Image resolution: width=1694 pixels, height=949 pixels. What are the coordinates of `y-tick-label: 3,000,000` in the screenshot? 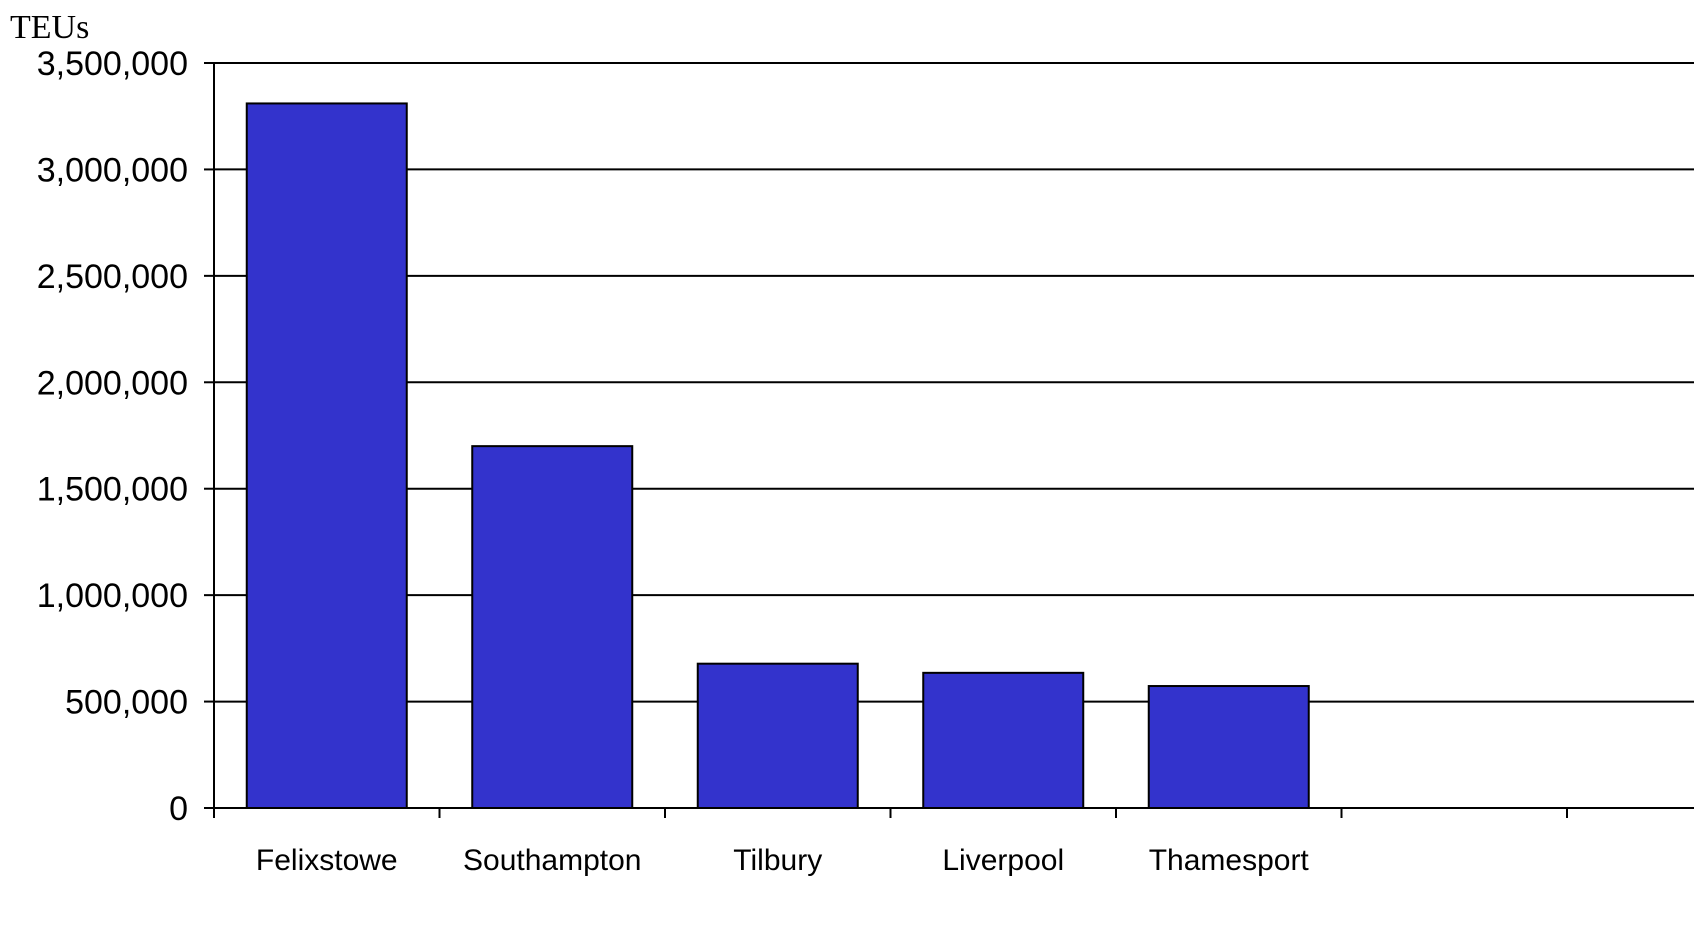 It's located at (112, 170).